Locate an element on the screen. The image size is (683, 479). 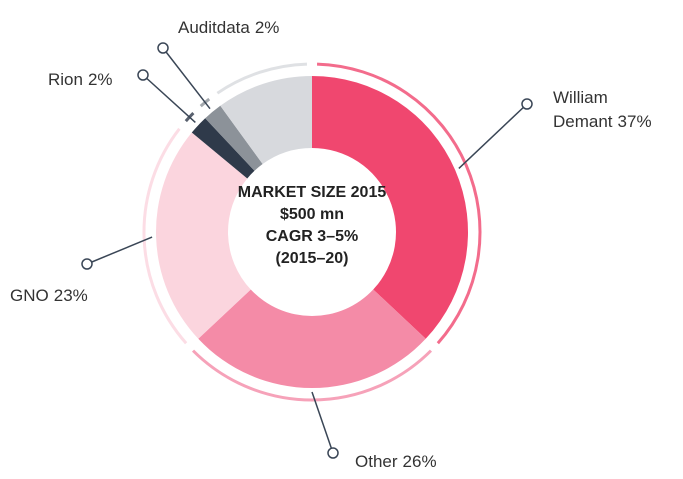
center-line: MARKET SIZE 2015 is located at coordinates (312, 192).